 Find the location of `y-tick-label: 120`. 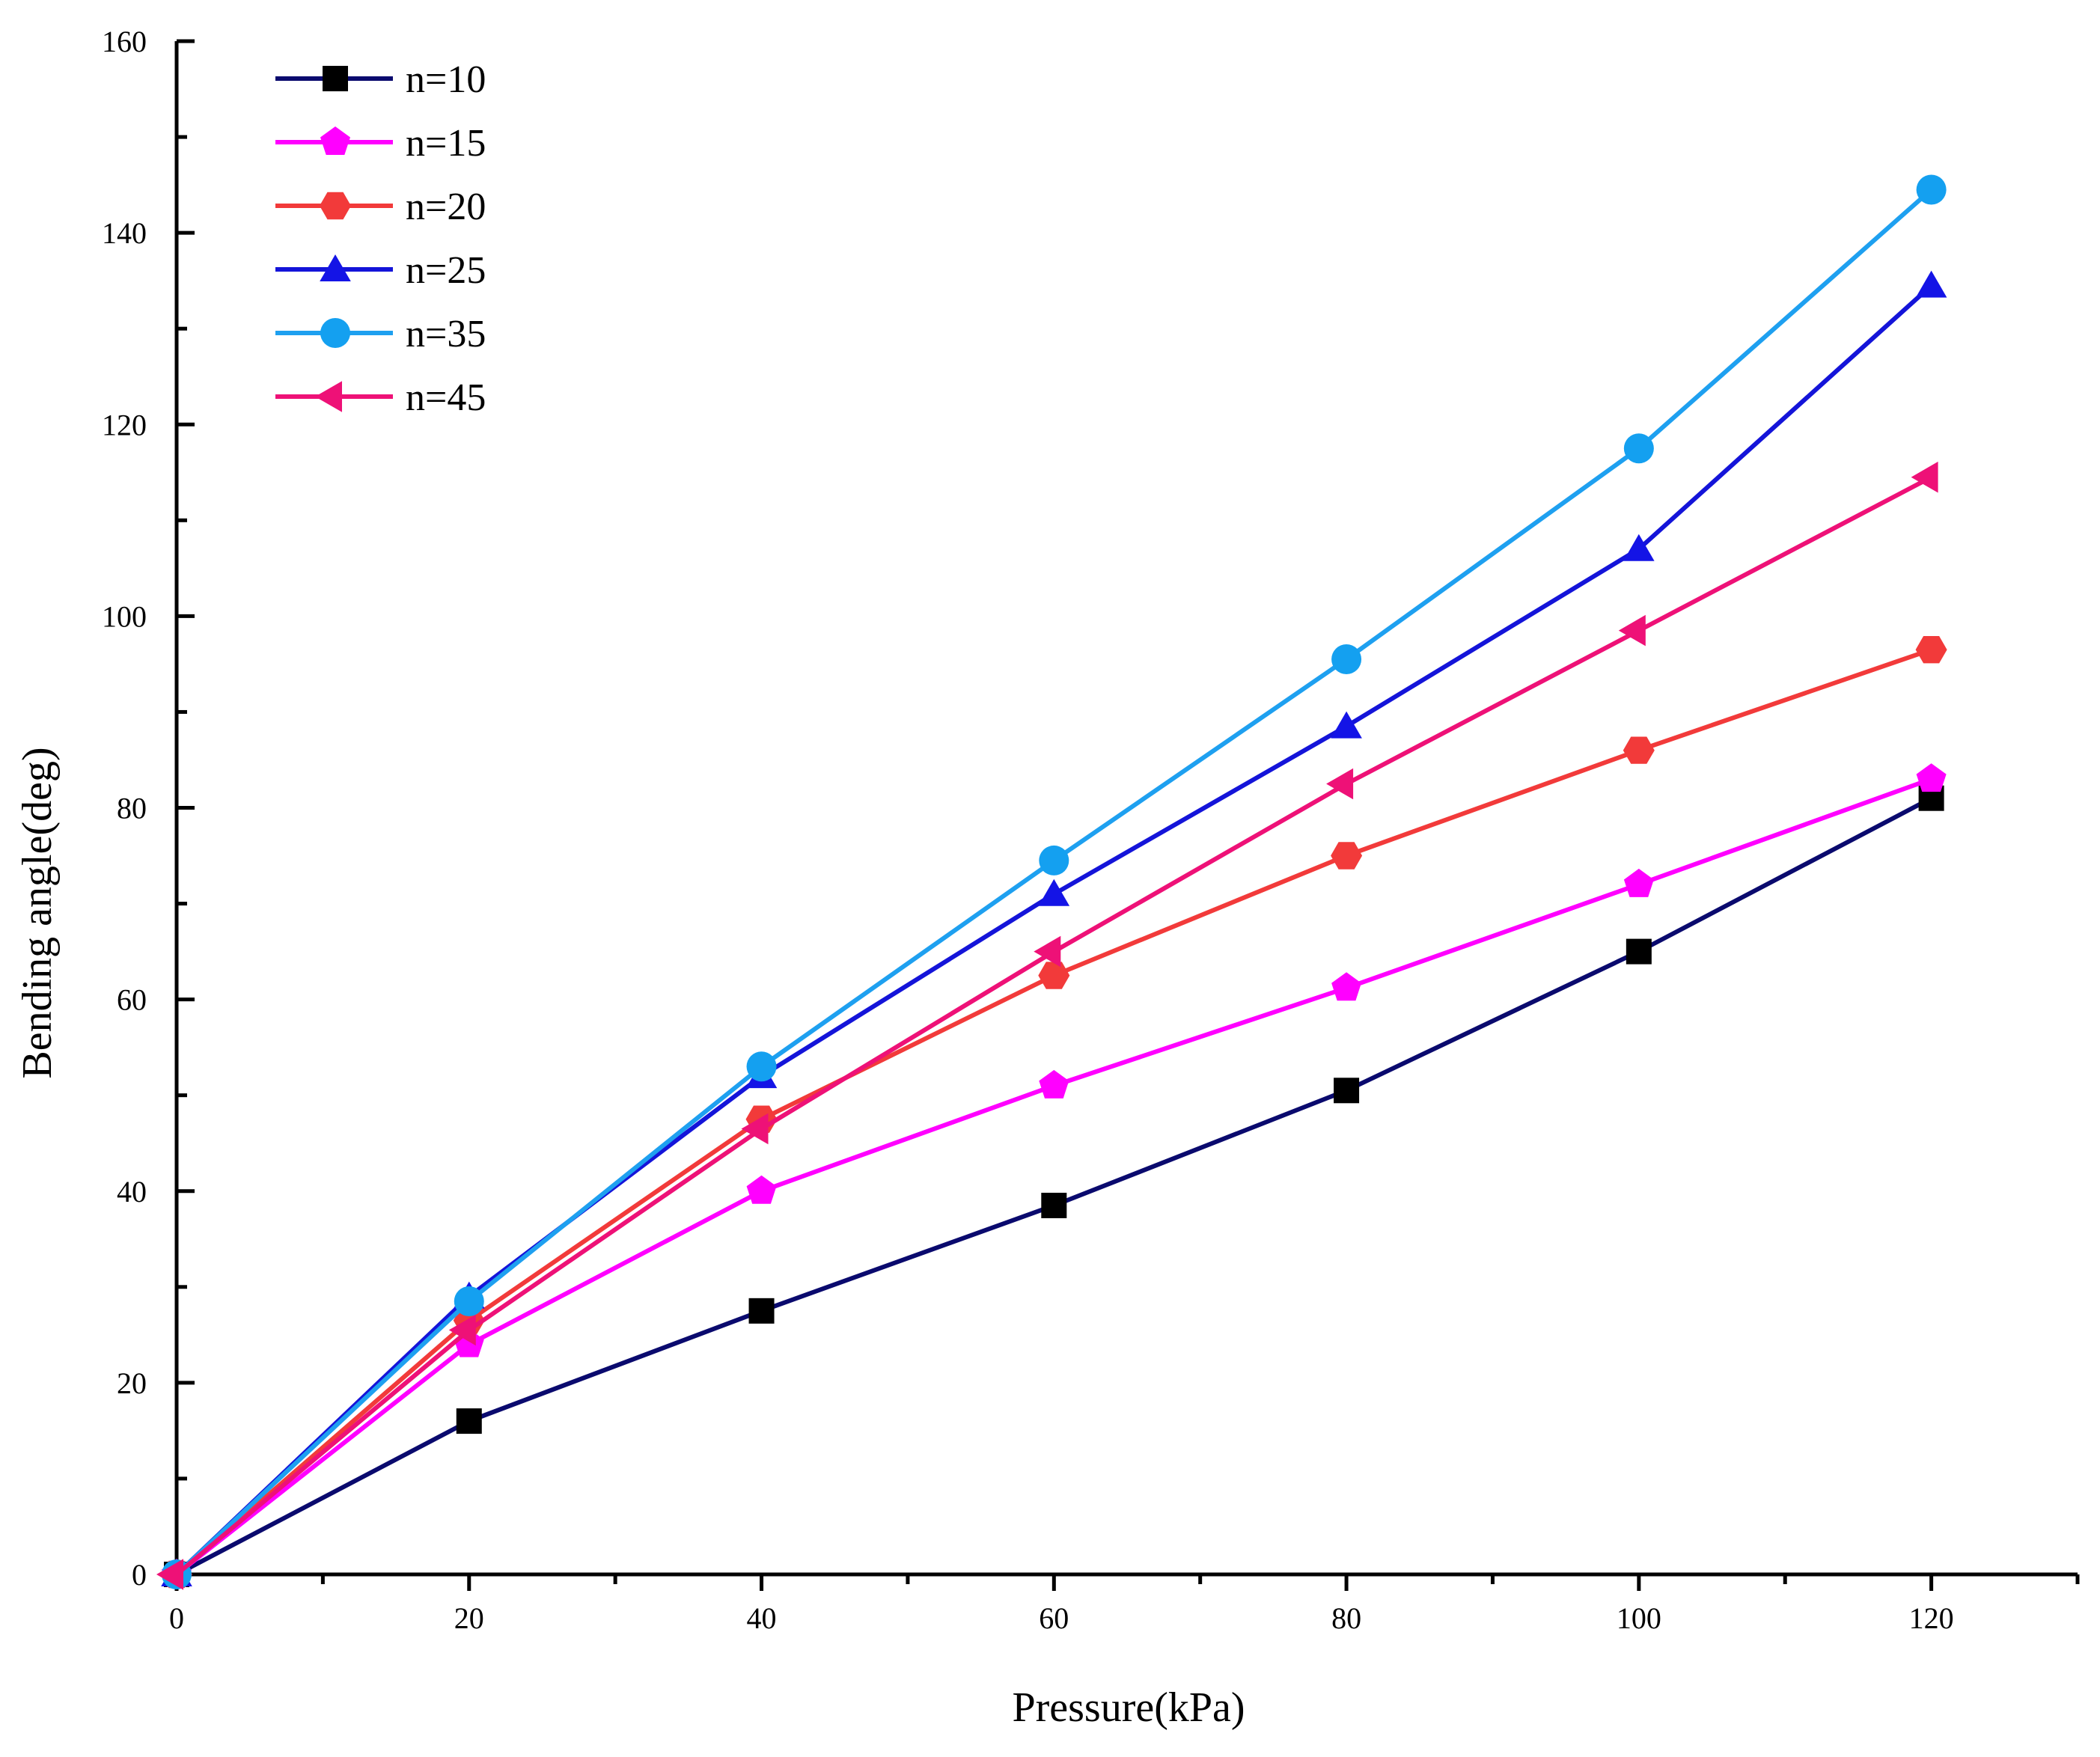

y-tick-label: 120 is located at coordinates (124, 424).